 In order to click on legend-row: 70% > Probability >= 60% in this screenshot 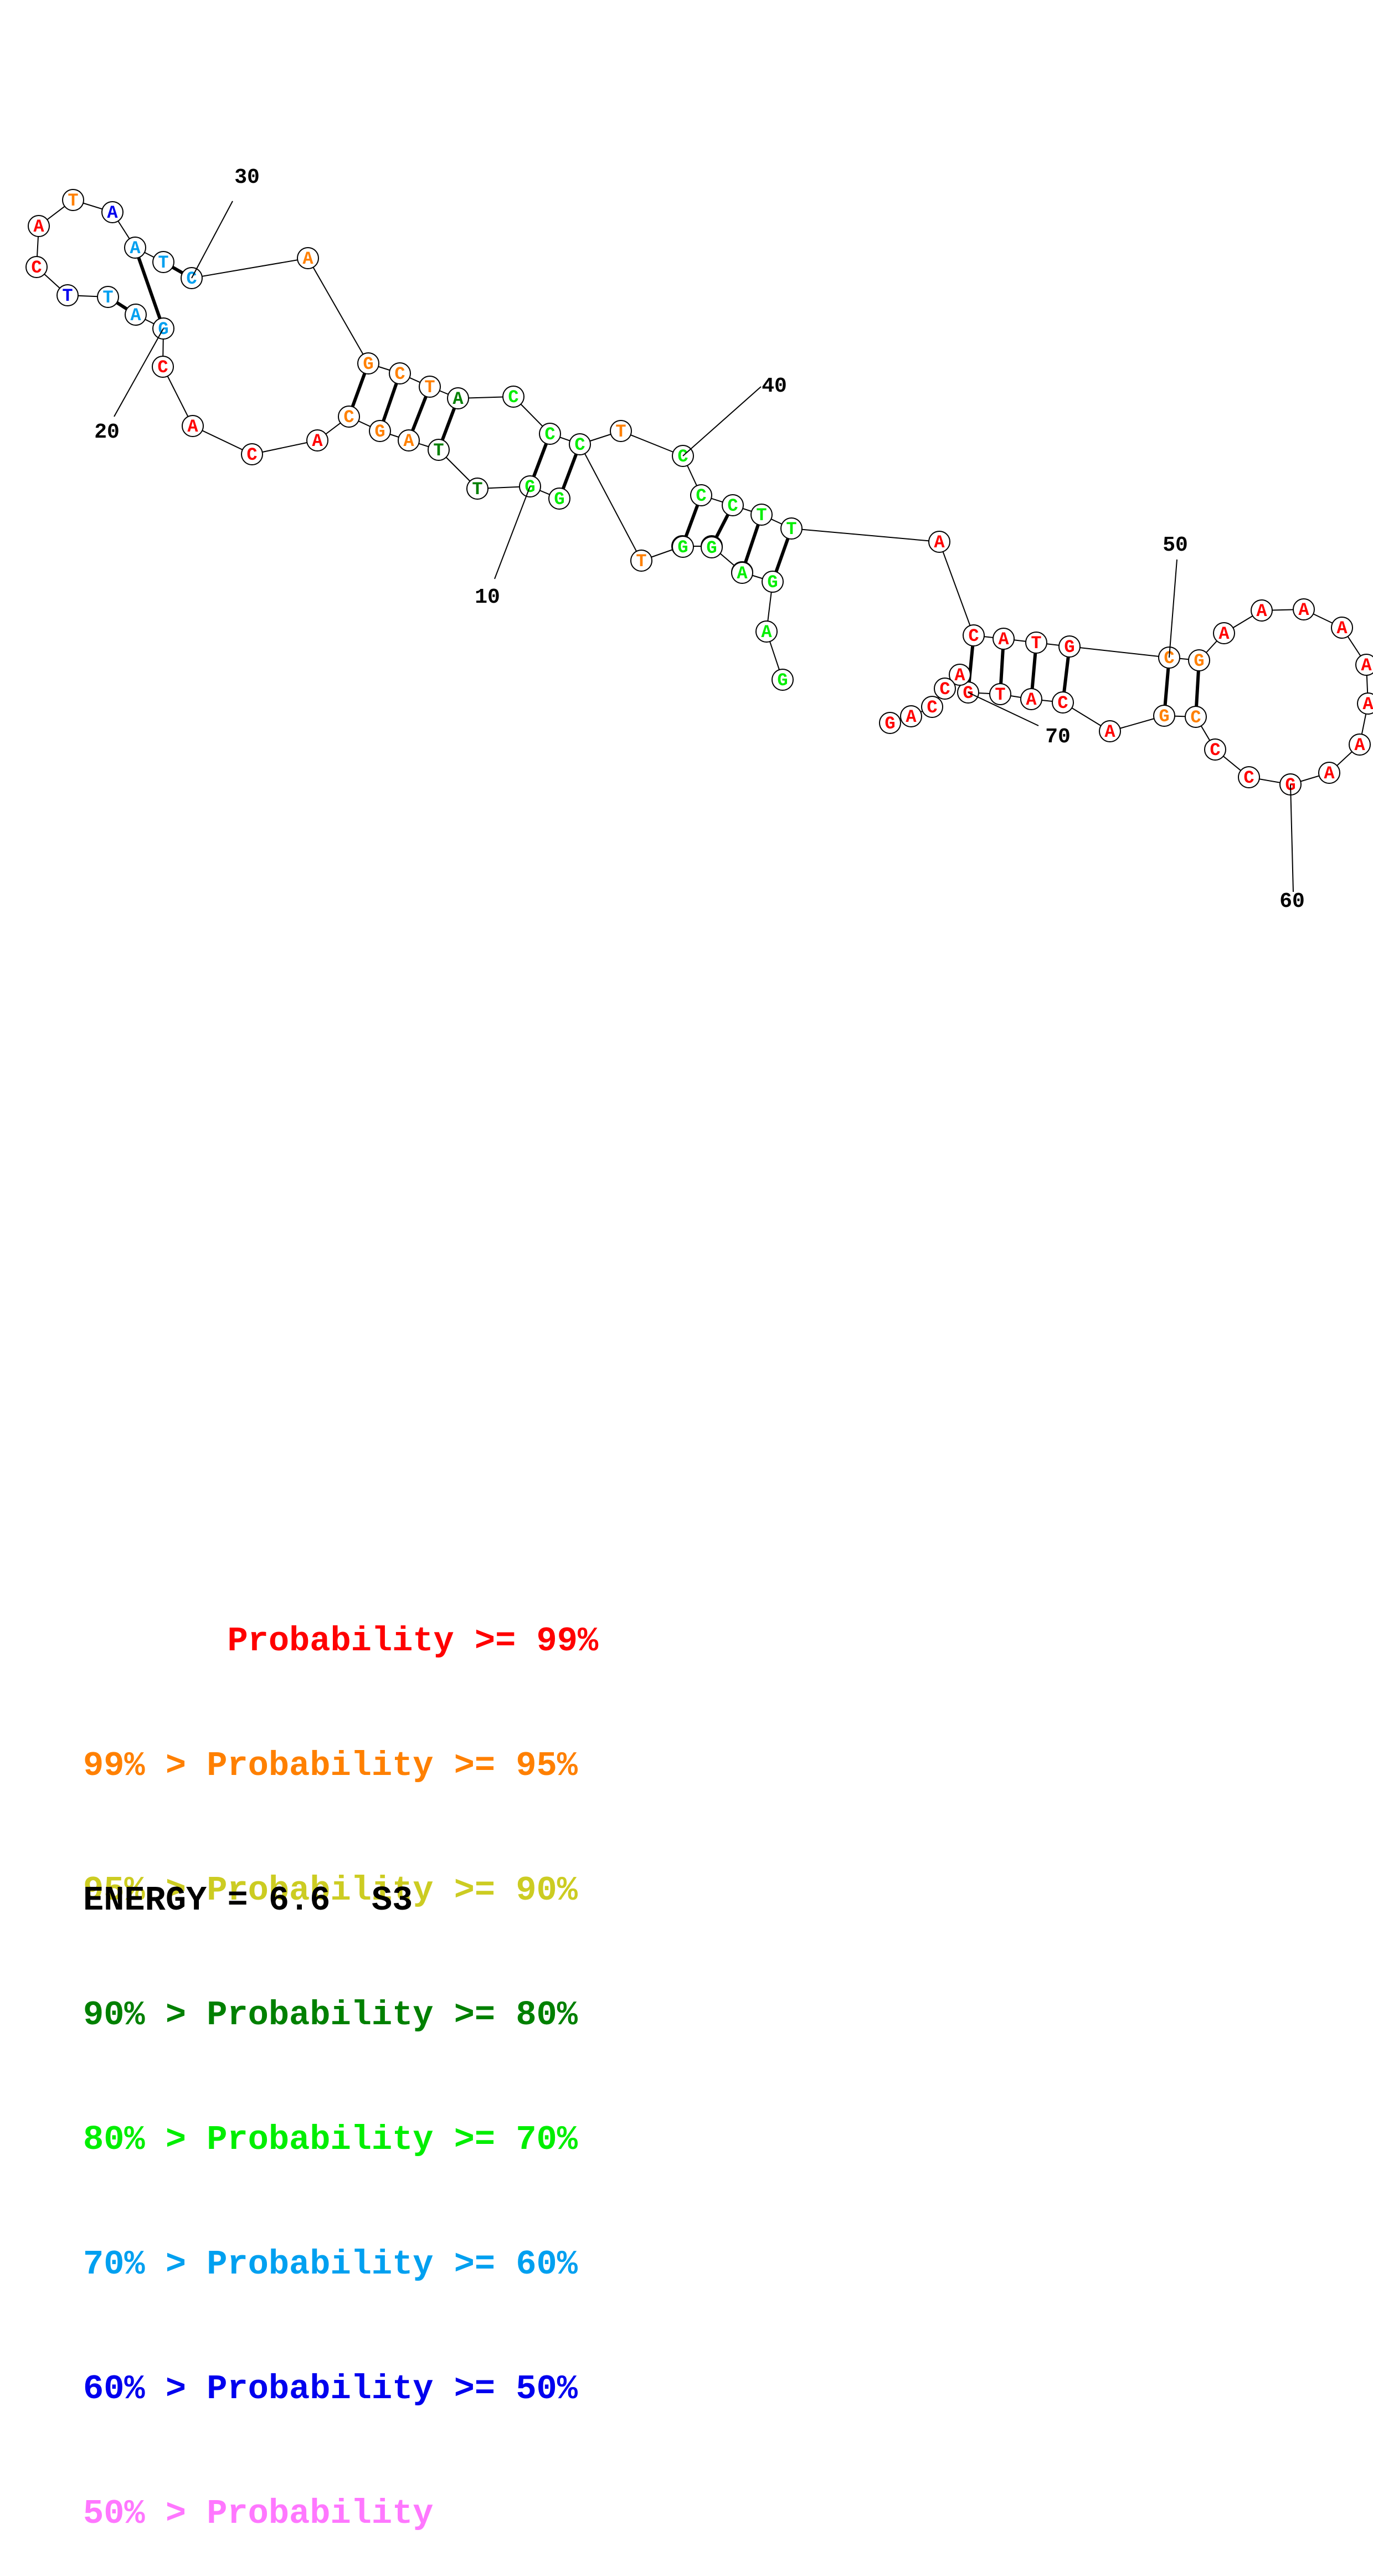, I will do `click(330, 2264)`.